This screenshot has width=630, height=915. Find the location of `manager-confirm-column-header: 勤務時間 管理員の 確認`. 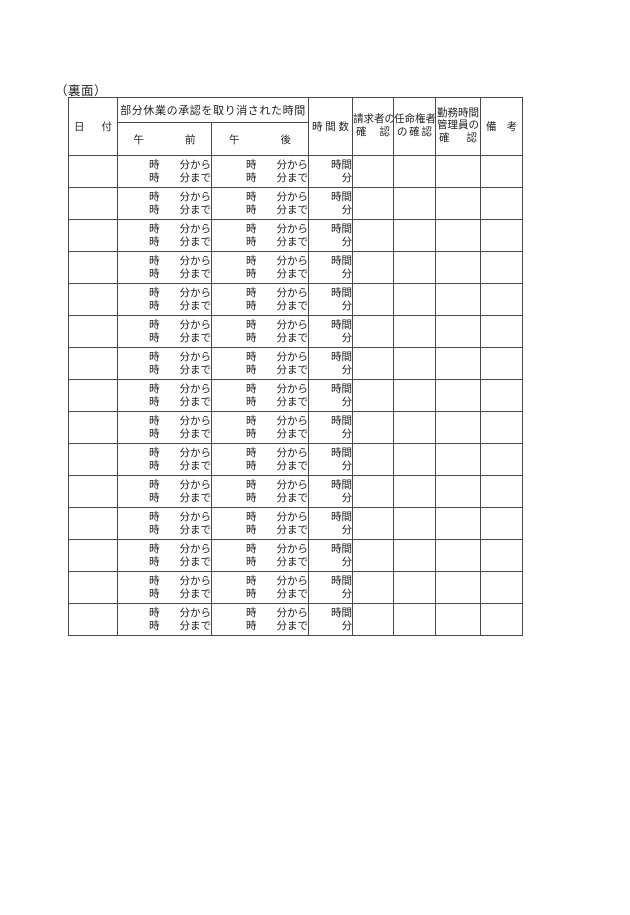

manager-confirm-column-header: 勤務時間 管理員の 確認 is located at coordinates (458, 126).